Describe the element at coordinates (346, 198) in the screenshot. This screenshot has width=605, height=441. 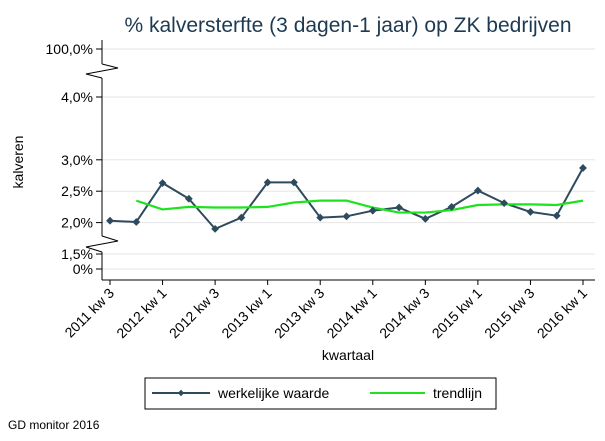
I see `plot-series` at that location.